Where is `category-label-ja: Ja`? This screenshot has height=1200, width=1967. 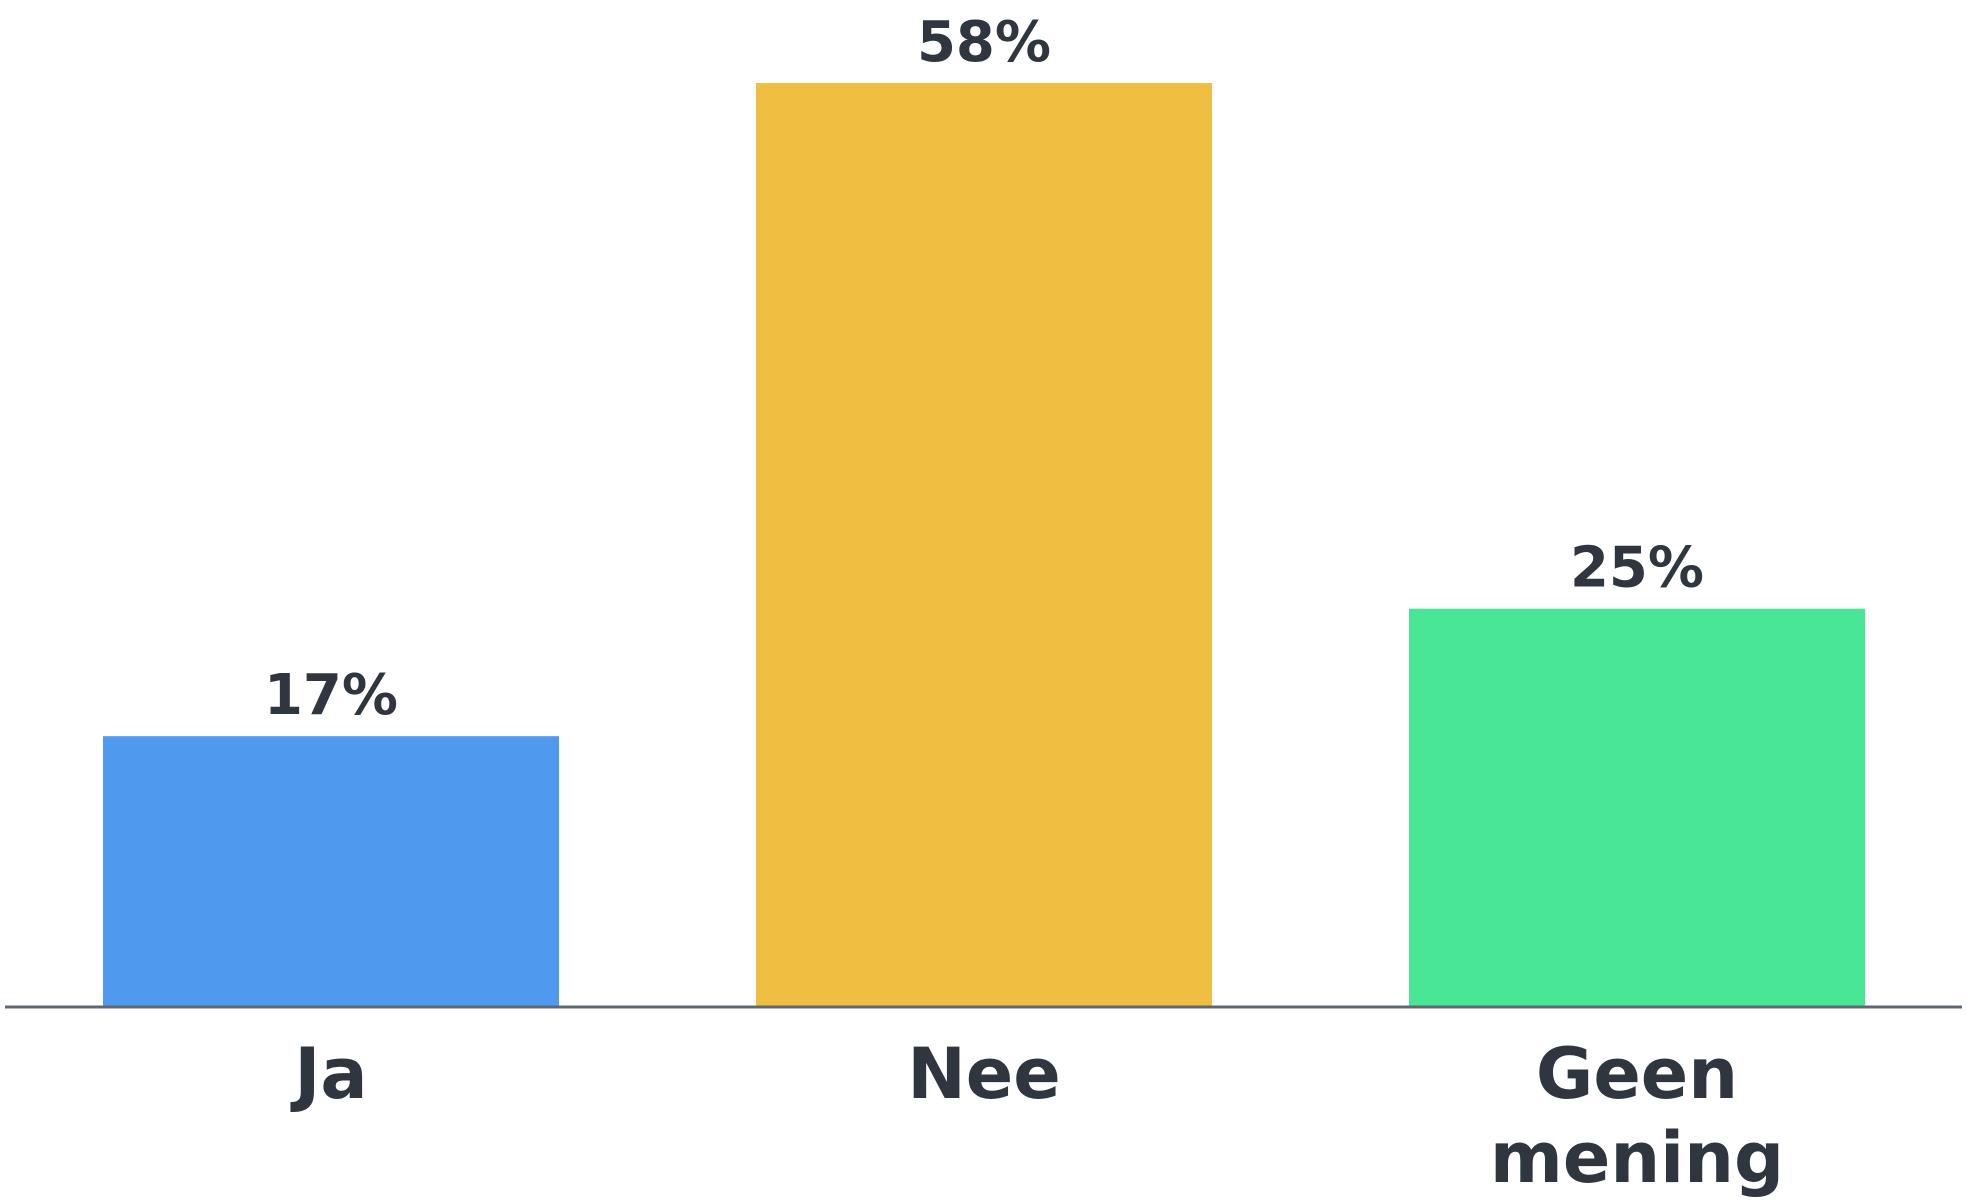
category-label-ja: Ja is located at coordinates (328, 1074).